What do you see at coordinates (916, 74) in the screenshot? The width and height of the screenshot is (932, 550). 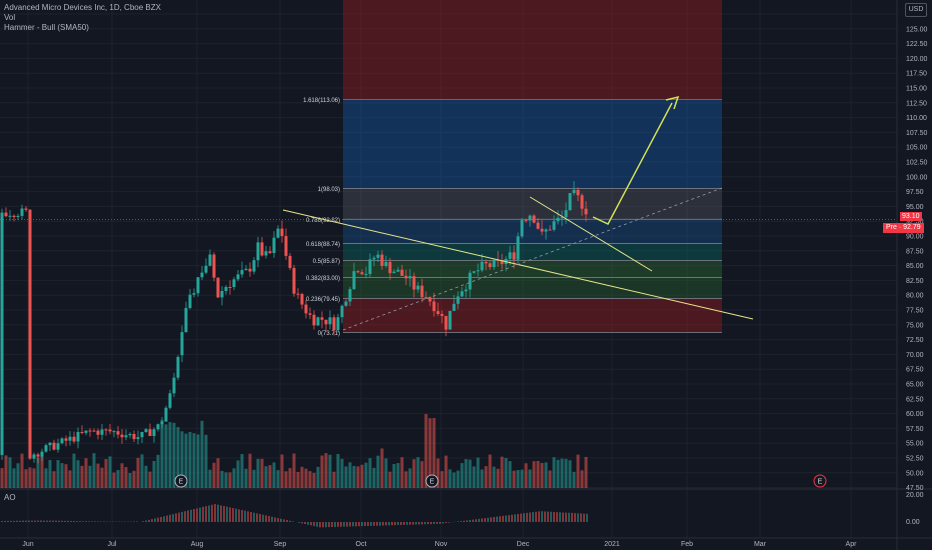 I see `price-axis-label: 117.50` at bounding box center [916, 74].